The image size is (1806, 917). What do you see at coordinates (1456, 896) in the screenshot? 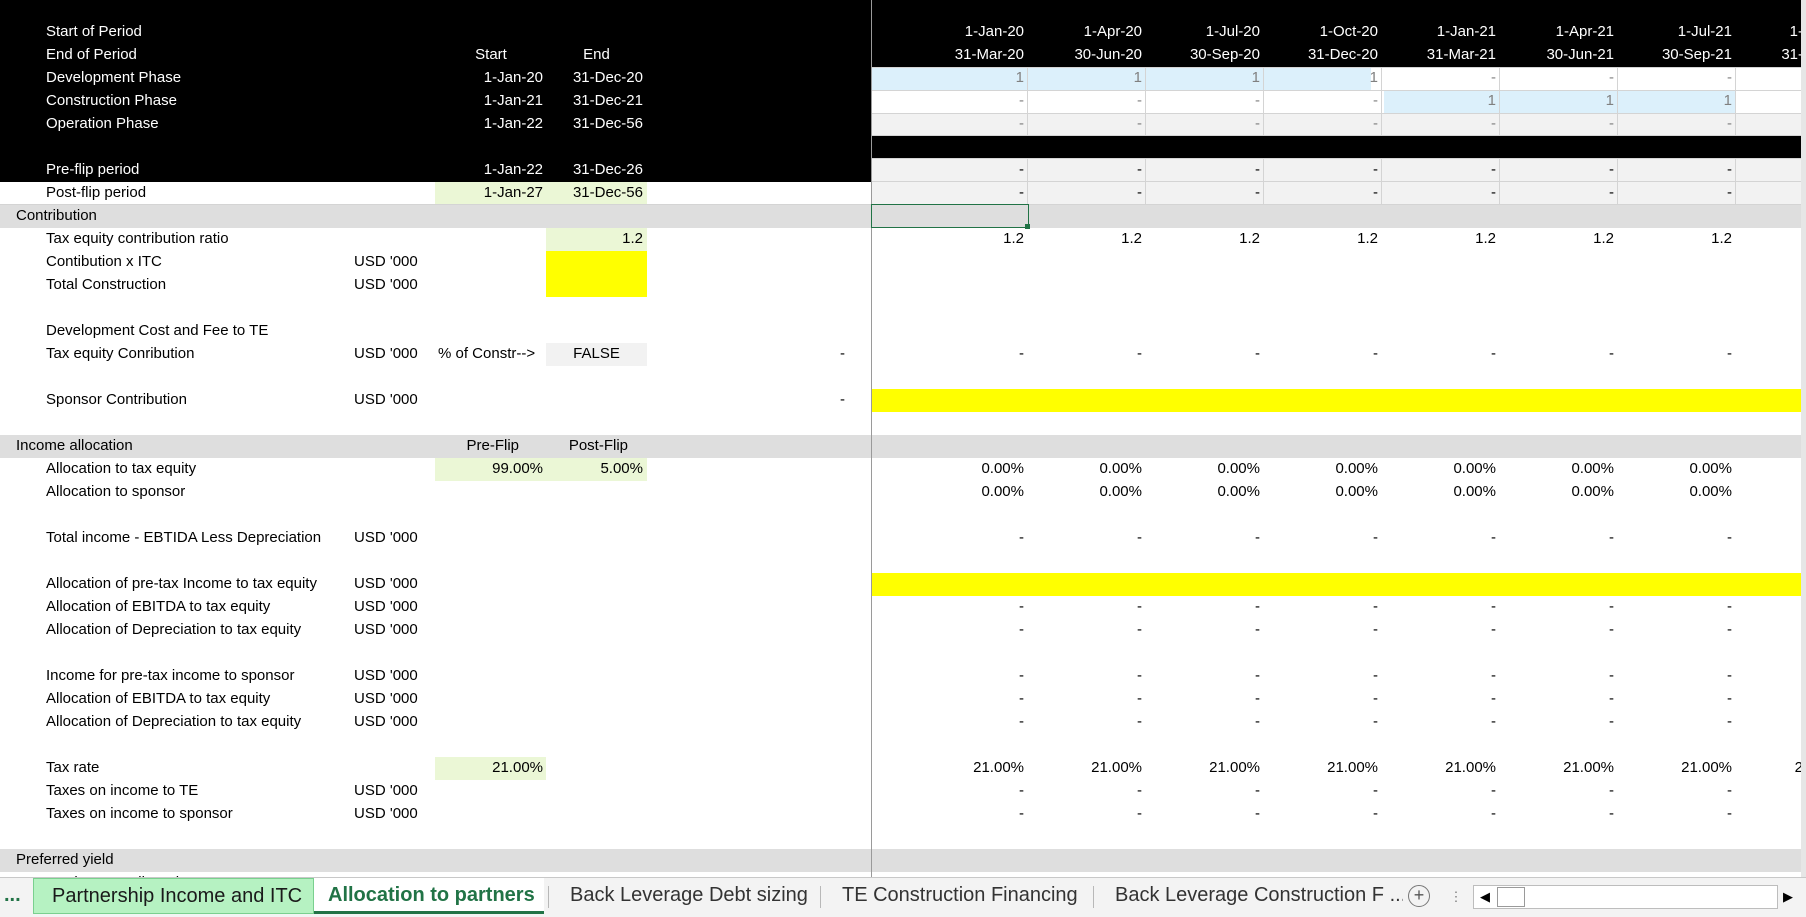
I see `more-options-icon: ⋮` at bounding box center [1456, 896].